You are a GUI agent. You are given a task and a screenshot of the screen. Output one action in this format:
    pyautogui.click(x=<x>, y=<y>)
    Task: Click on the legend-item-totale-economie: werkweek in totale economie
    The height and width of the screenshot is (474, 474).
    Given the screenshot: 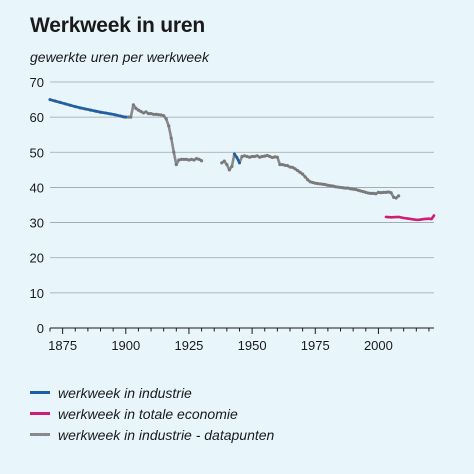 What is the action you would take?
    pyautogui.click(x=152, y=413)
    